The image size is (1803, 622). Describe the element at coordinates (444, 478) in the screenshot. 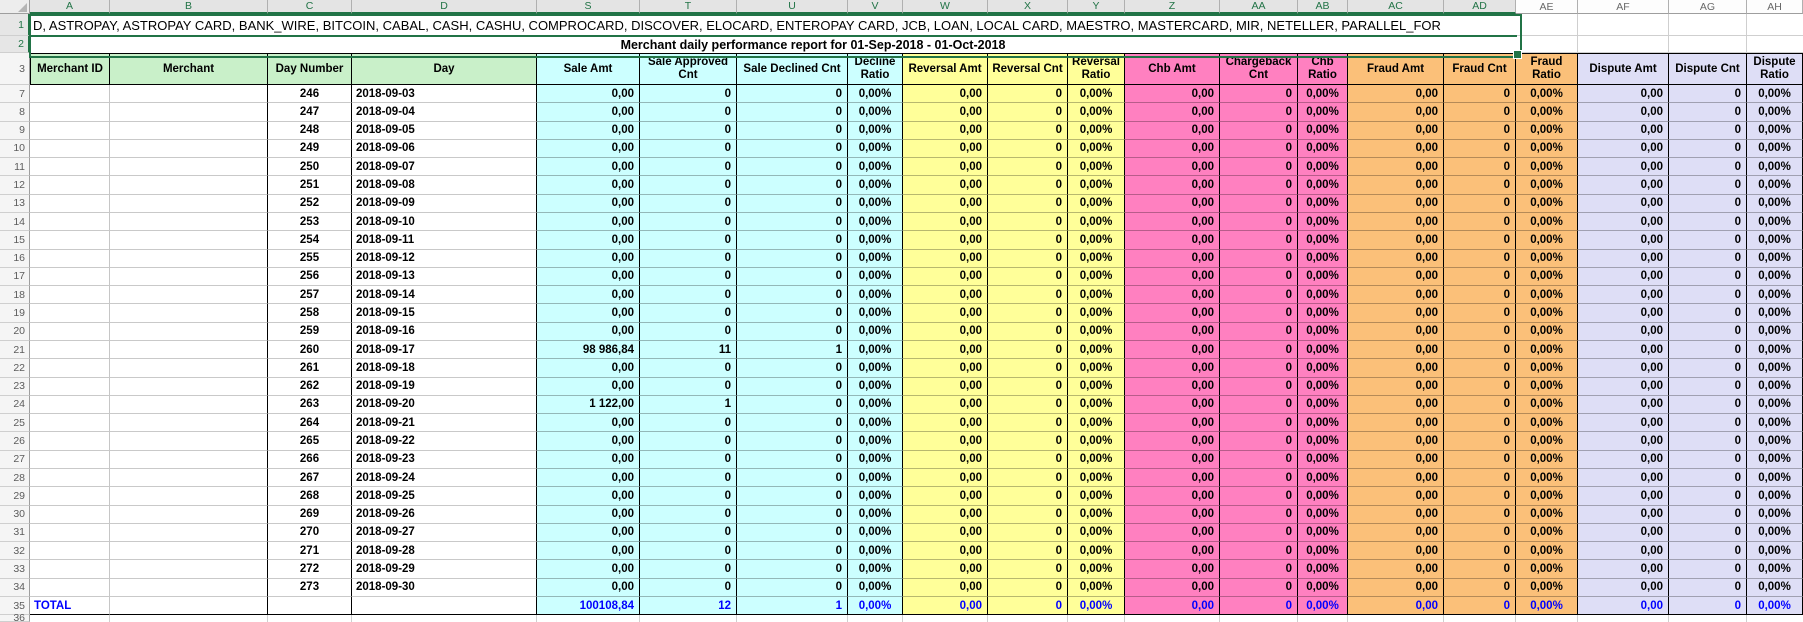

I see `day-cell: 2018-09-24` at that location.